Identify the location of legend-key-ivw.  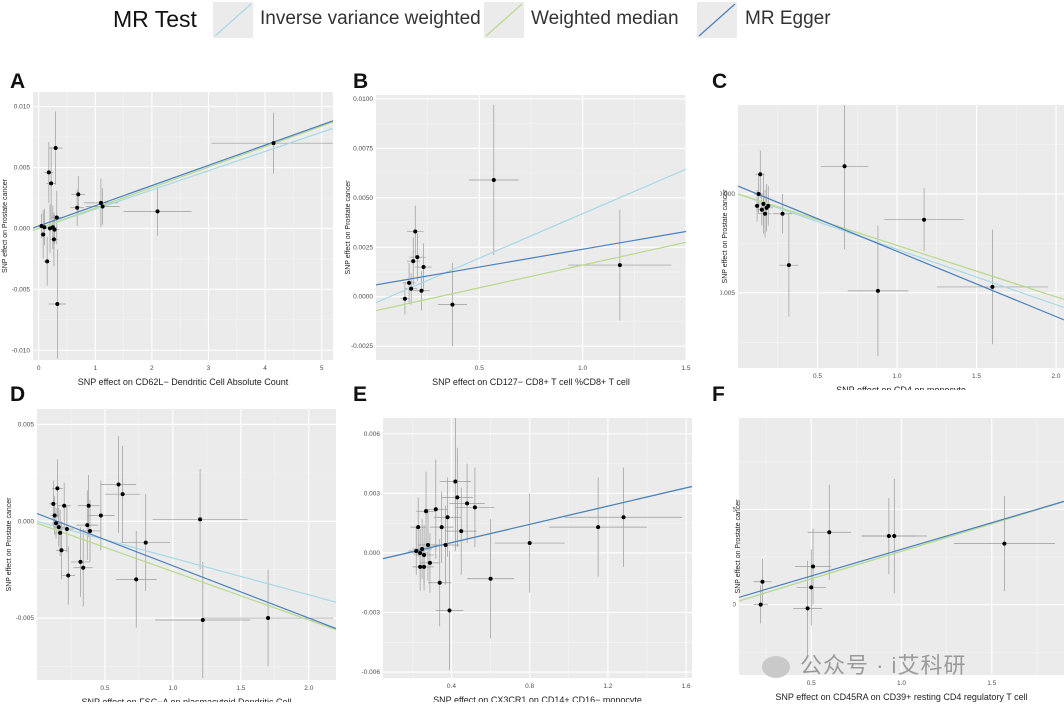
(233, 20).